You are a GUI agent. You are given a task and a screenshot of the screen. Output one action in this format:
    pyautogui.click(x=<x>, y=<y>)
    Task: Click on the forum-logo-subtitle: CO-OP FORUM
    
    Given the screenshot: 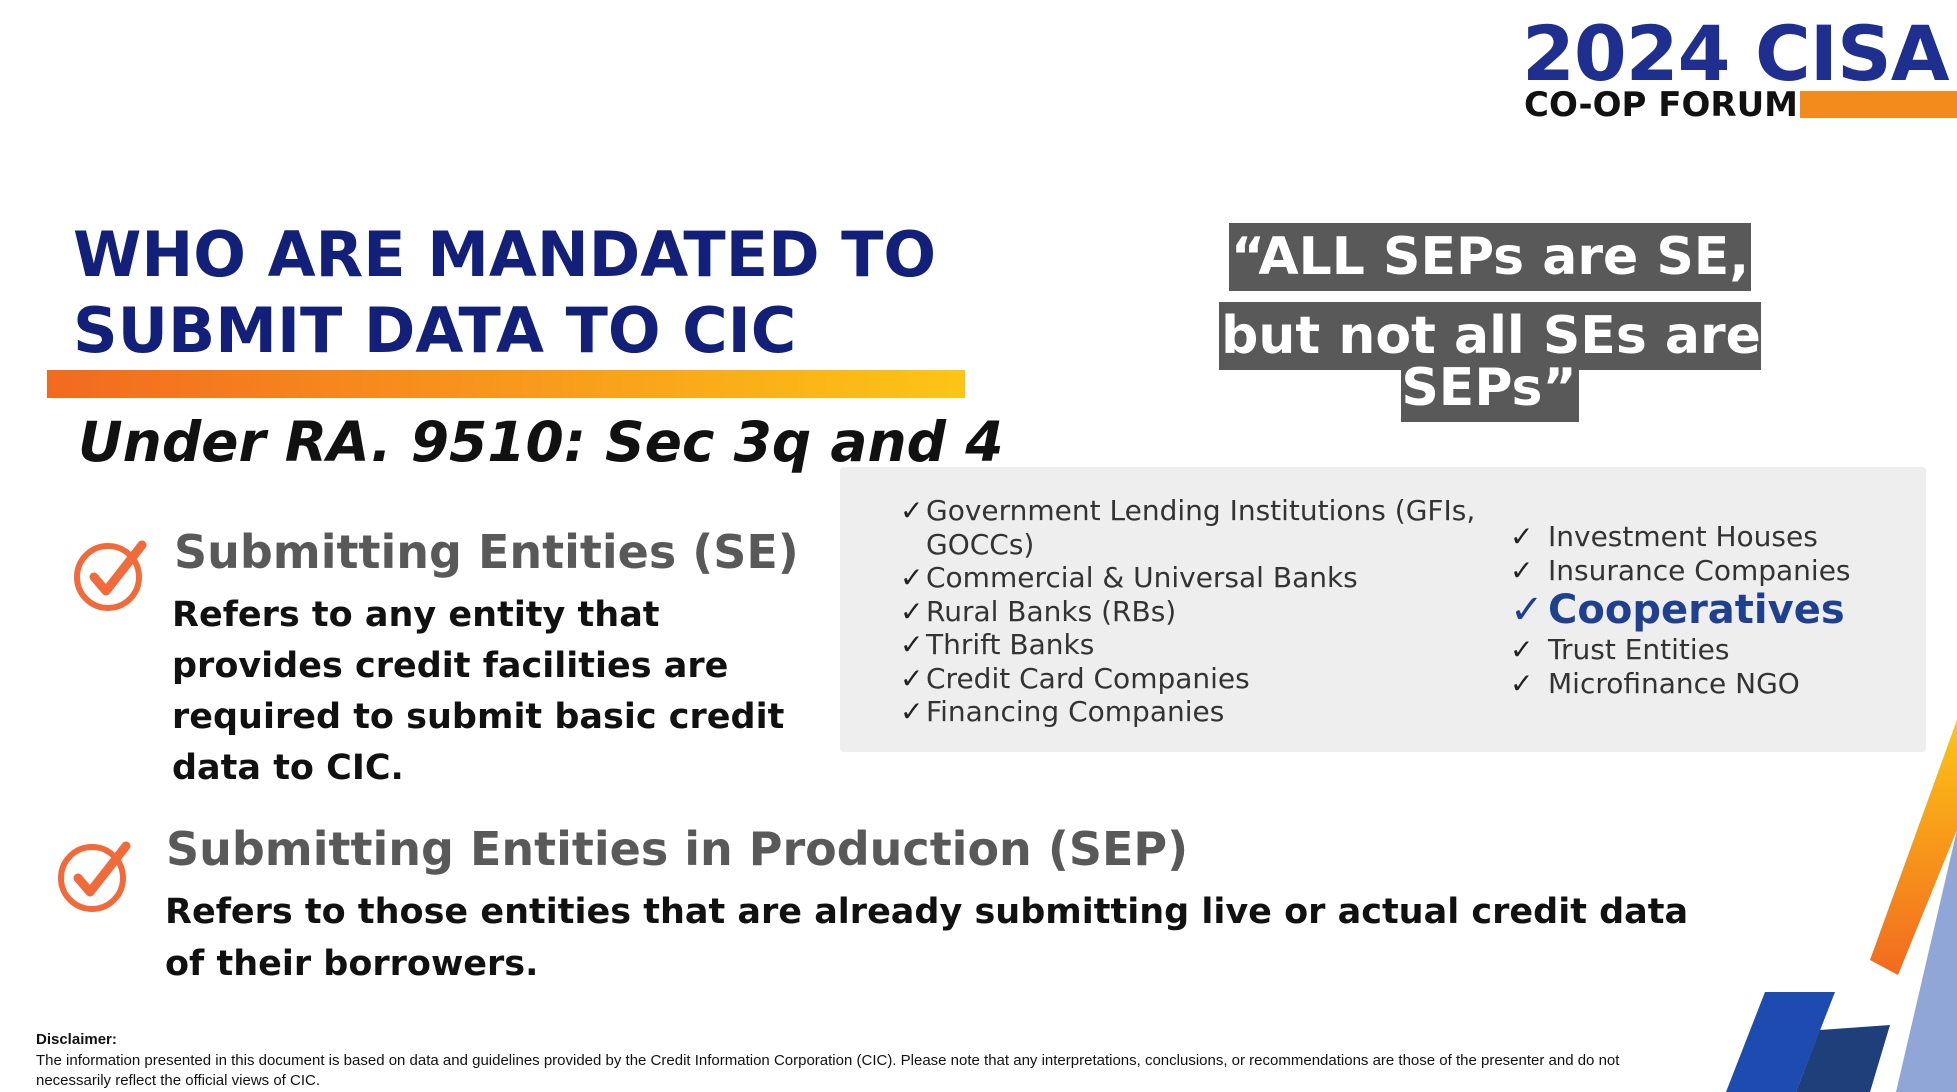 What is the action you would take?
    pyautogui.click(x=1661, y=105)
    